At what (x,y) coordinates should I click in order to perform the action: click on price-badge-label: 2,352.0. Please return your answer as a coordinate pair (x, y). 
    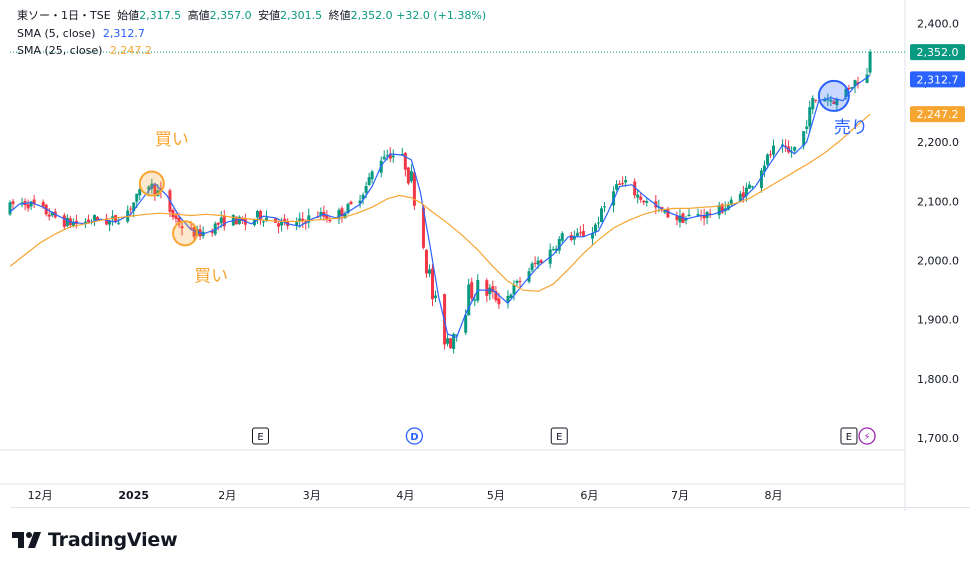
    Looking at the image, I should click on (938, 52).